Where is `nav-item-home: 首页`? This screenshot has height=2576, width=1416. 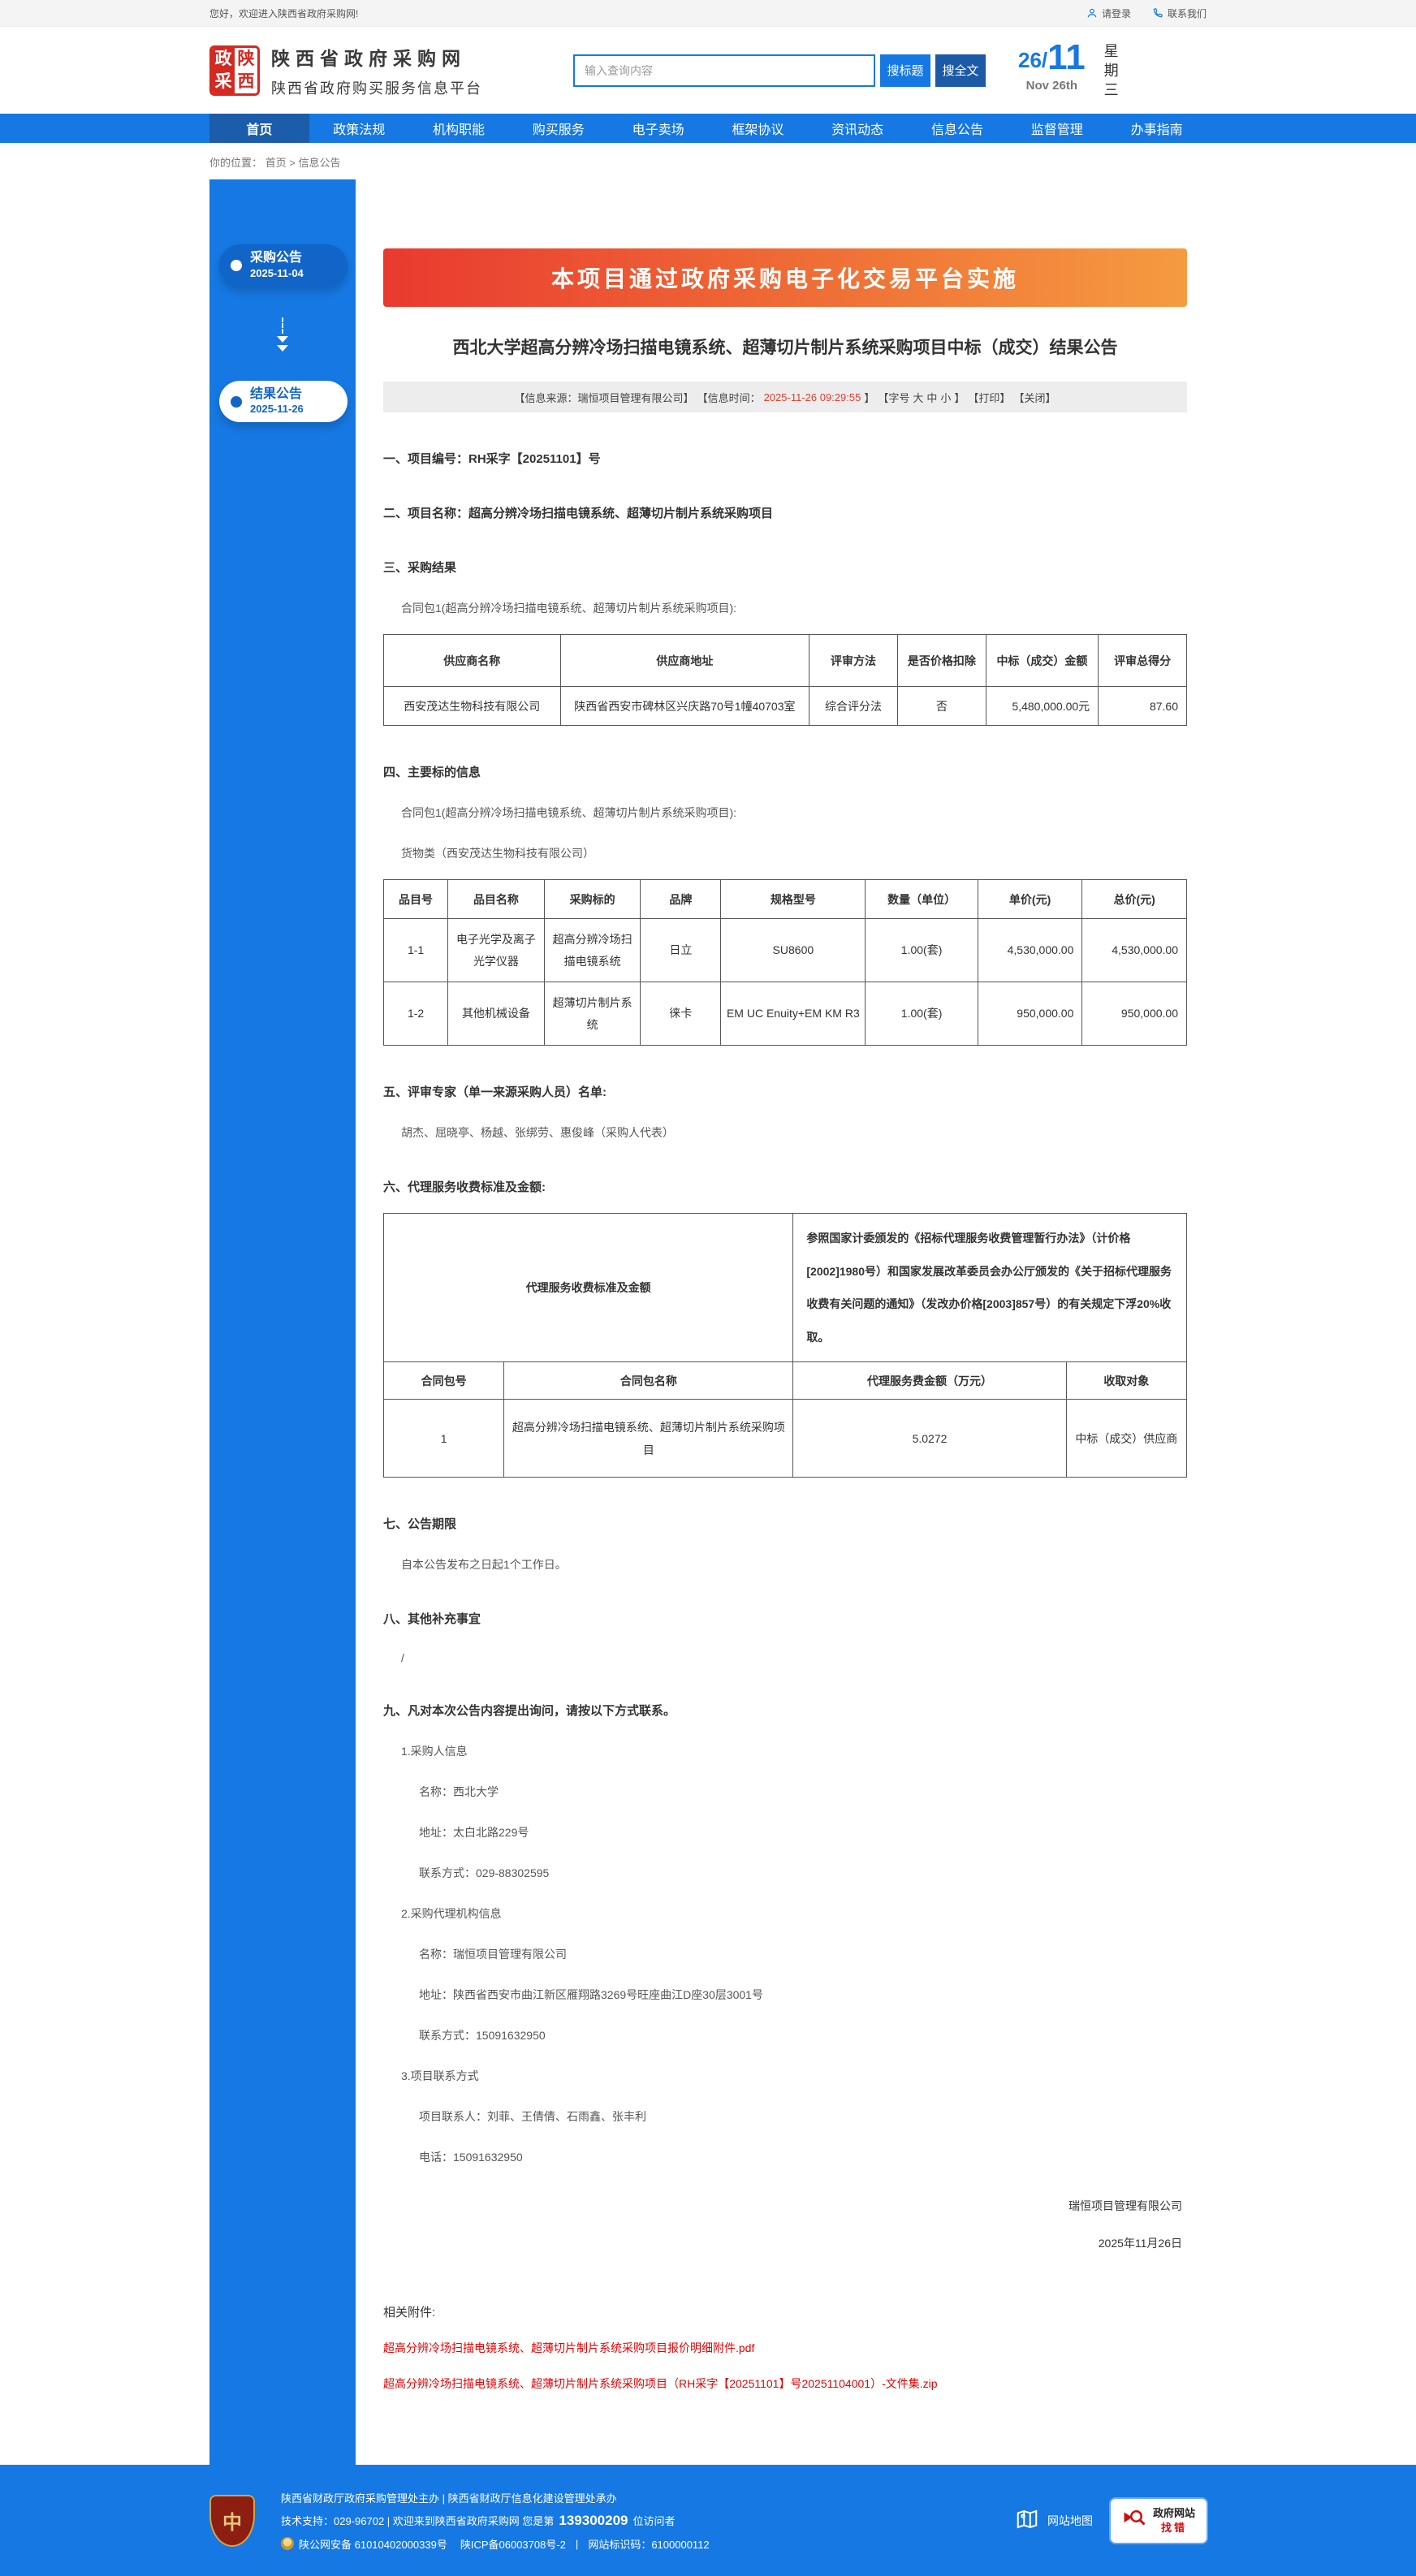 nav-item-home: 首页 is located at coordinates (259, 128).